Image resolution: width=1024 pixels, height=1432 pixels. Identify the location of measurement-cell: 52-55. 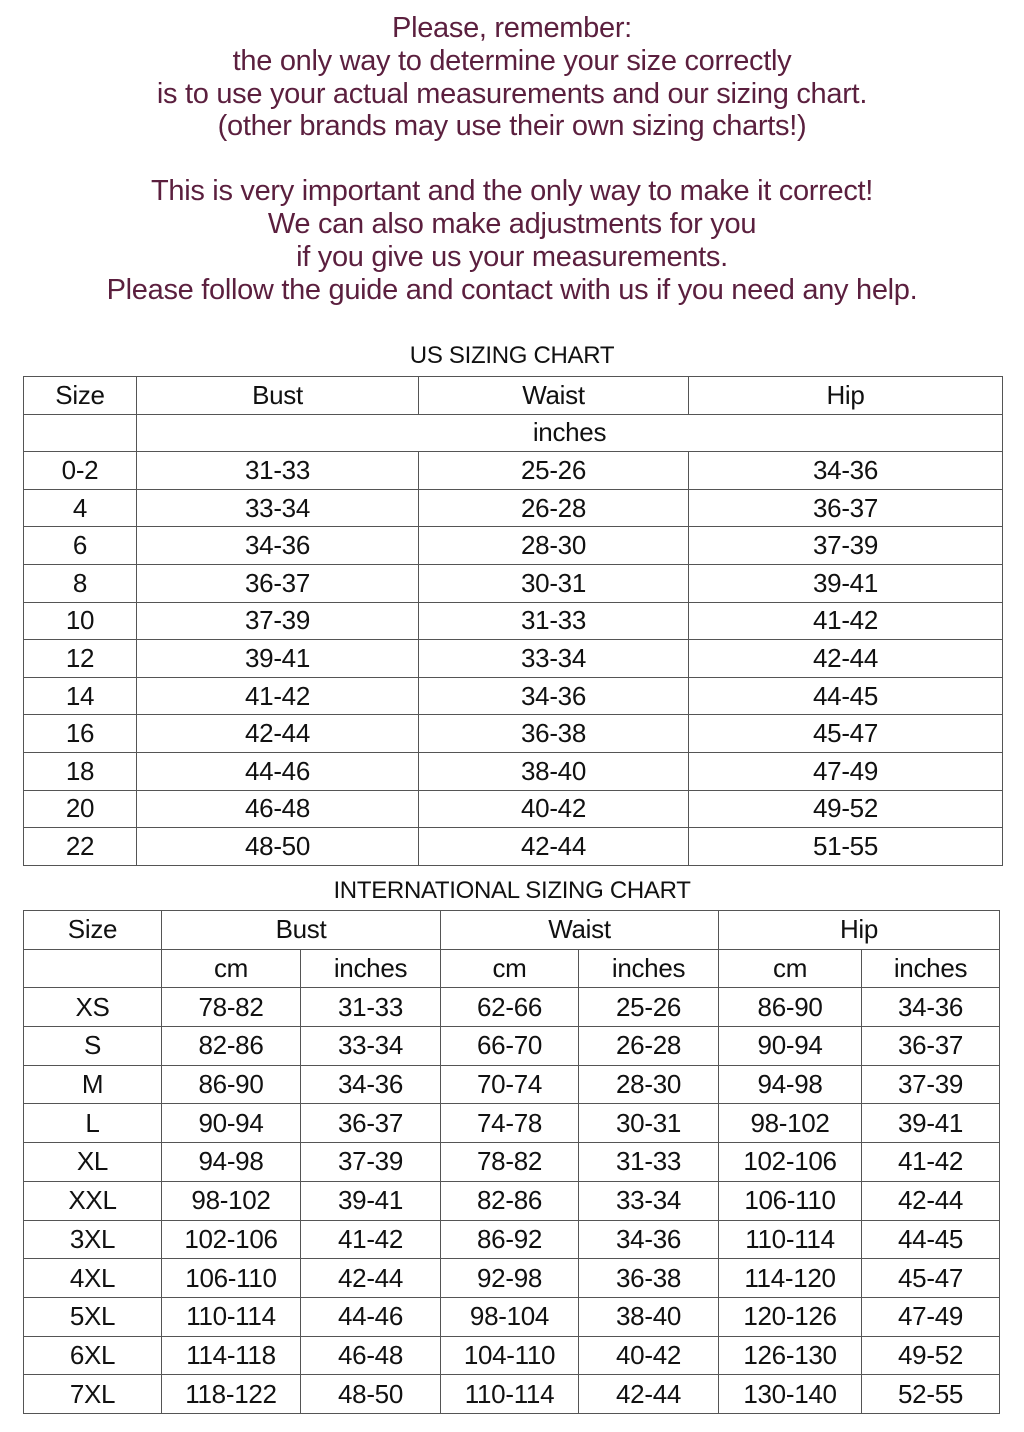
(930, 1394).